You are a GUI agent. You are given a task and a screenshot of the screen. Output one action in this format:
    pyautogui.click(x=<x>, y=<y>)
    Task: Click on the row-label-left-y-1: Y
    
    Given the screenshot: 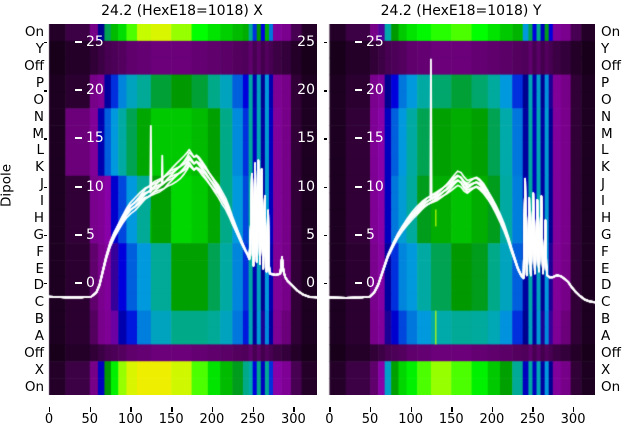 What is the action you would take?
    pyautogui.click(x=39, y=49)
    